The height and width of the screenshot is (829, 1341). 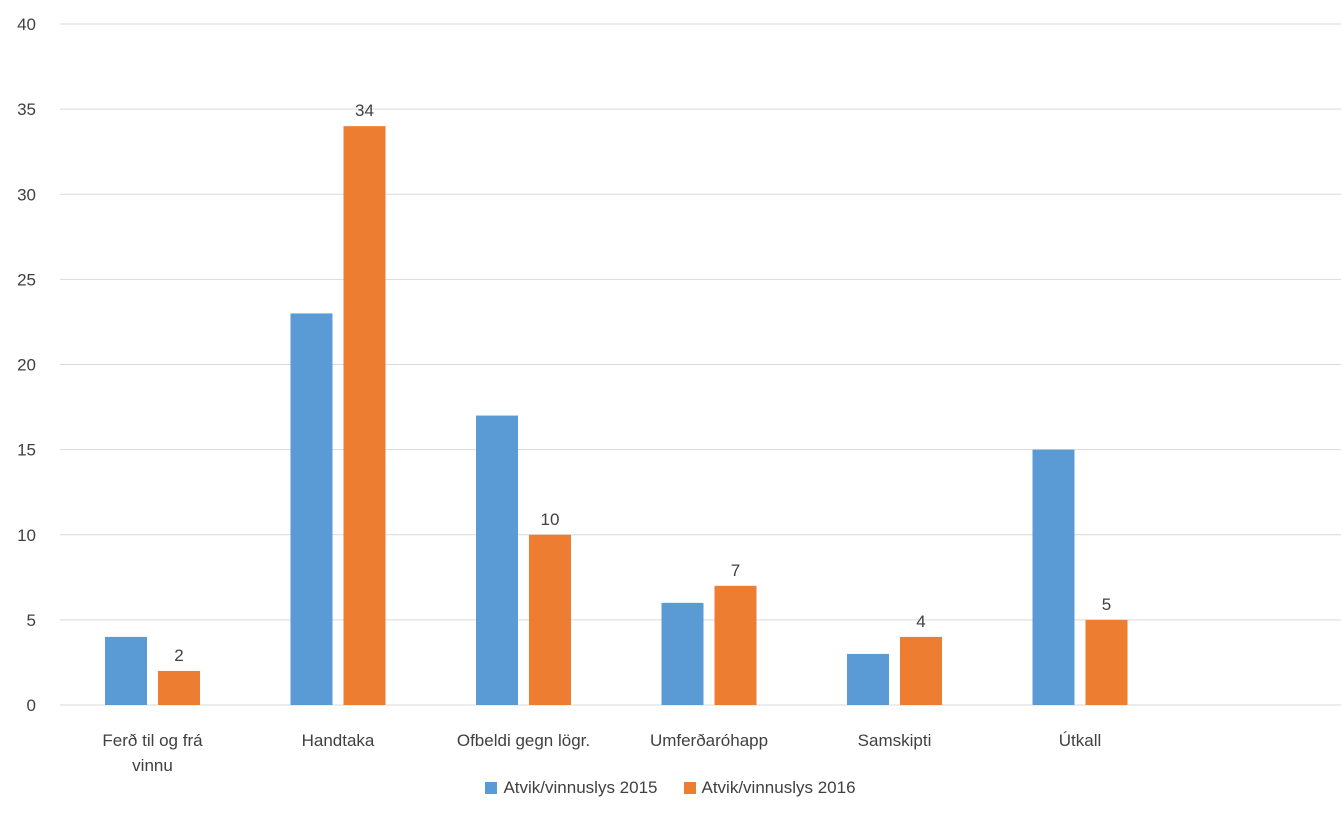 What do you see at coordinates (580, 787) in the screenshot?
I see `legend-label-2015: Atvik/vinnuslys 2015` at bounding box center [580, 787].